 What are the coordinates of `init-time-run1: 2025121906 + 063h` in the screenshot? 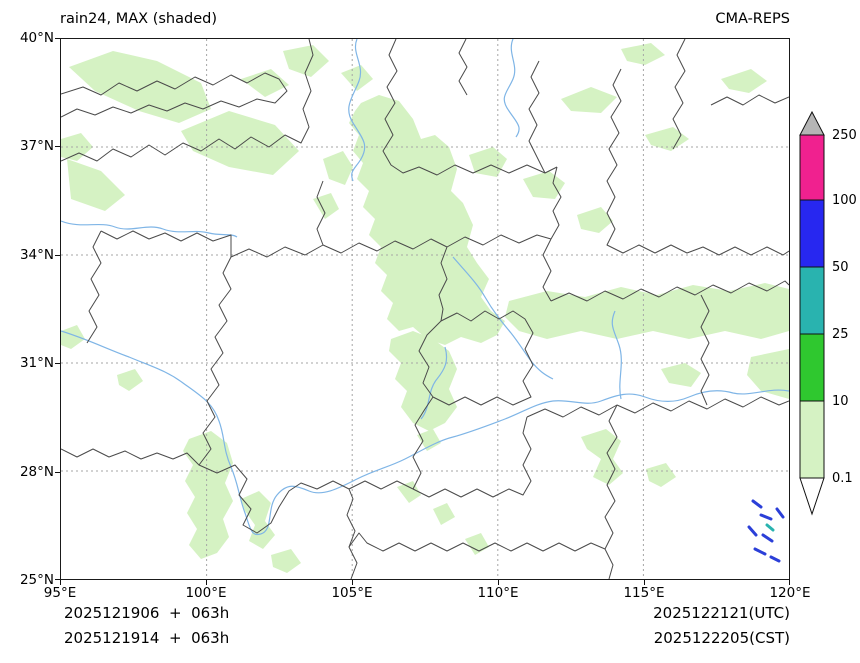 It's located at (147, 613).